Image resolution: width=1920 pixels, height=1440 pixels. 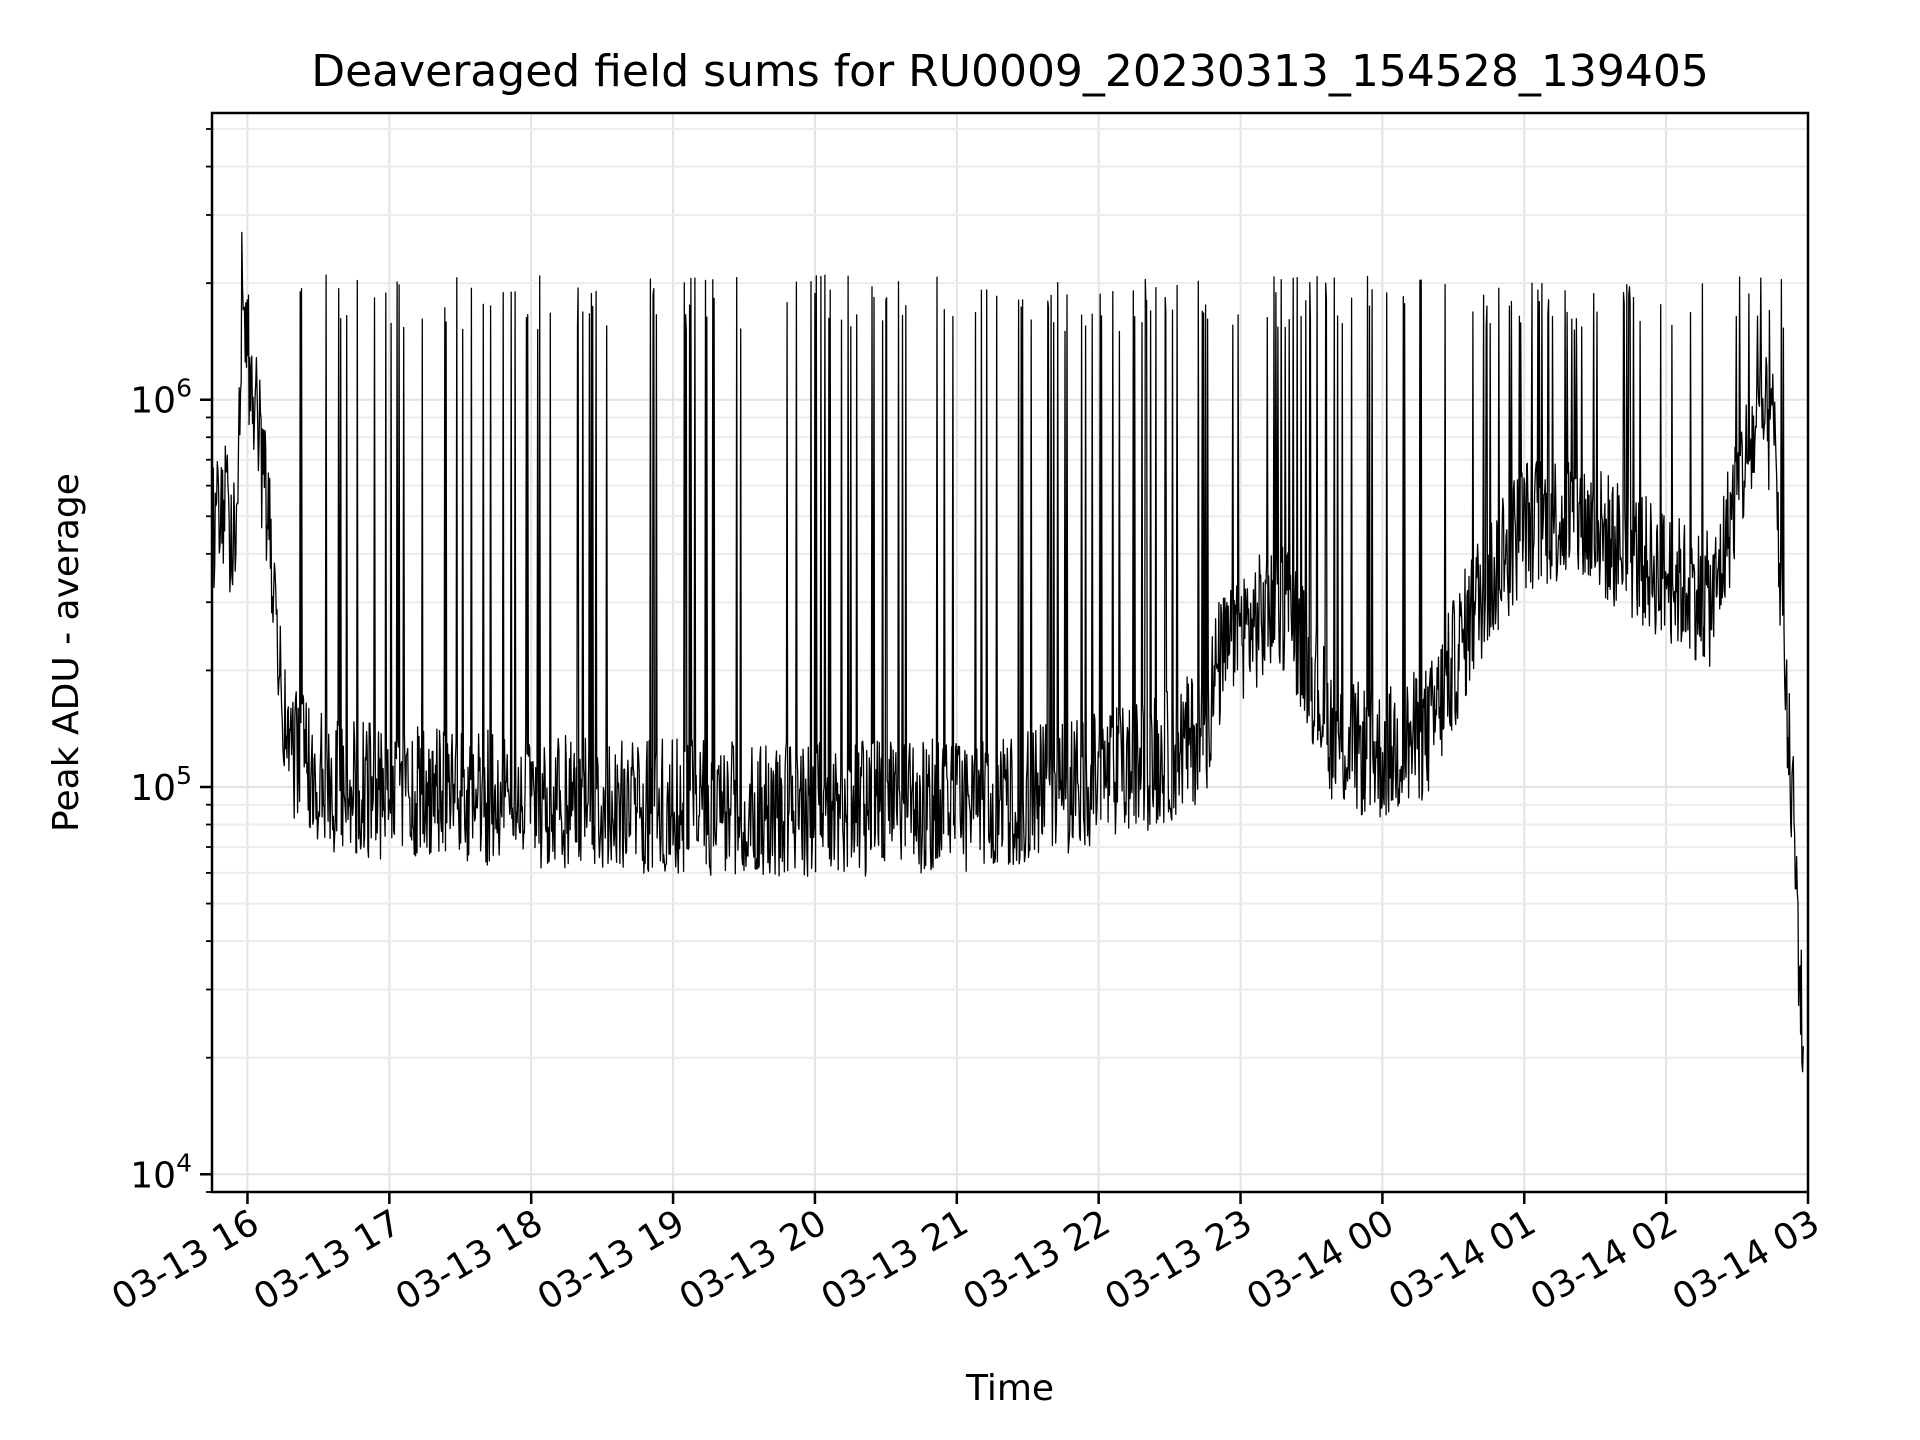 I want to click on x-tick-label: 03-13 18, so click(x=469, y=1260).